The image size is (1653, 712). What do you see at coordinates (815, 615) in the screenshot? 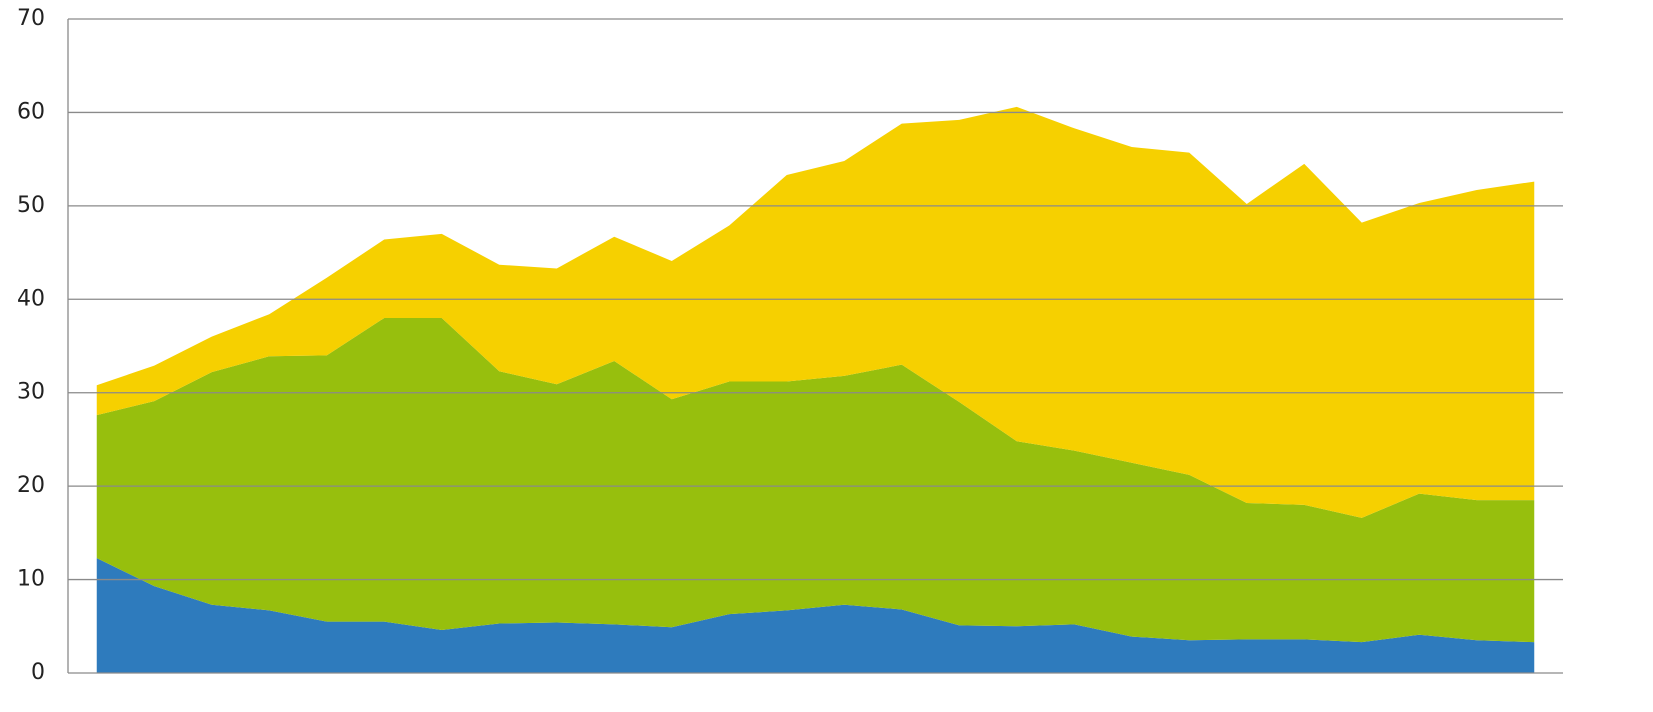
I see `area` at bounding box center [815, 615].